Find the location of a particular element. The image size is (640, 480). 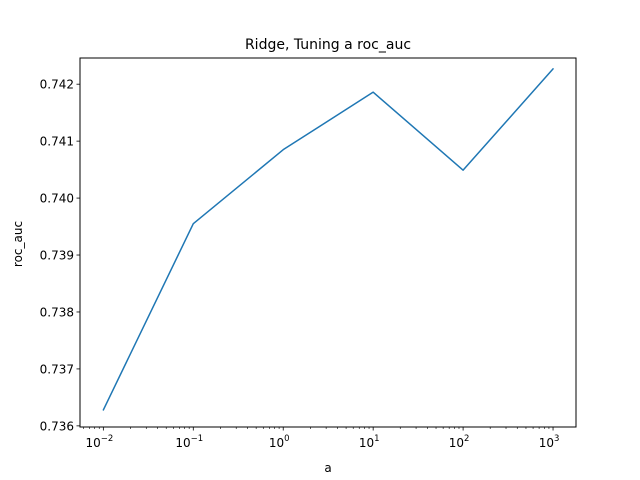

chart-title: Ridge, Tuning a roc_auc is located at coordinates (328, 45).